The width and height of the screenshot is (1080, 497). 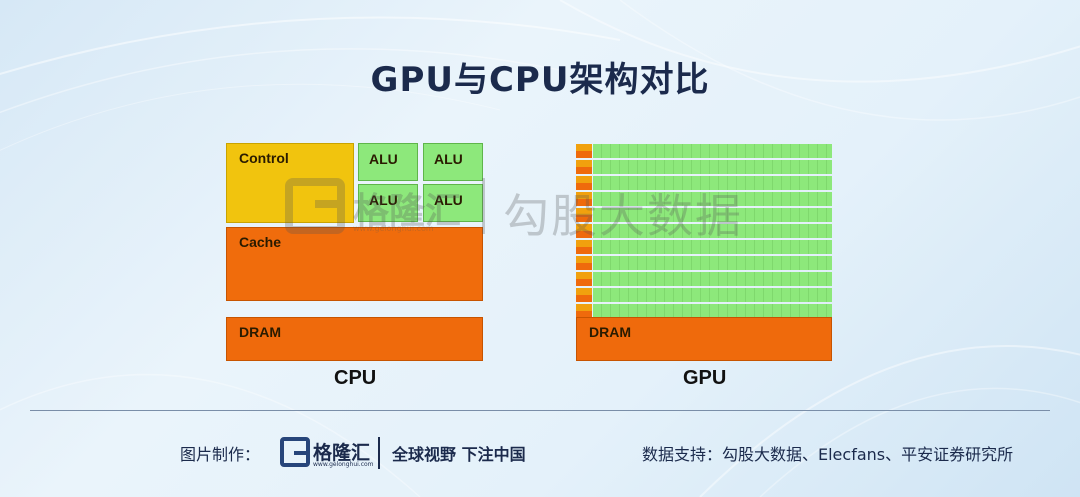 What do you see at coordinates (828, 454) in the screenshot?
I see `footer-source: 数据支持：勾股大数据、Elecfans、平安证券研究所` at bounding box center [828, 454].